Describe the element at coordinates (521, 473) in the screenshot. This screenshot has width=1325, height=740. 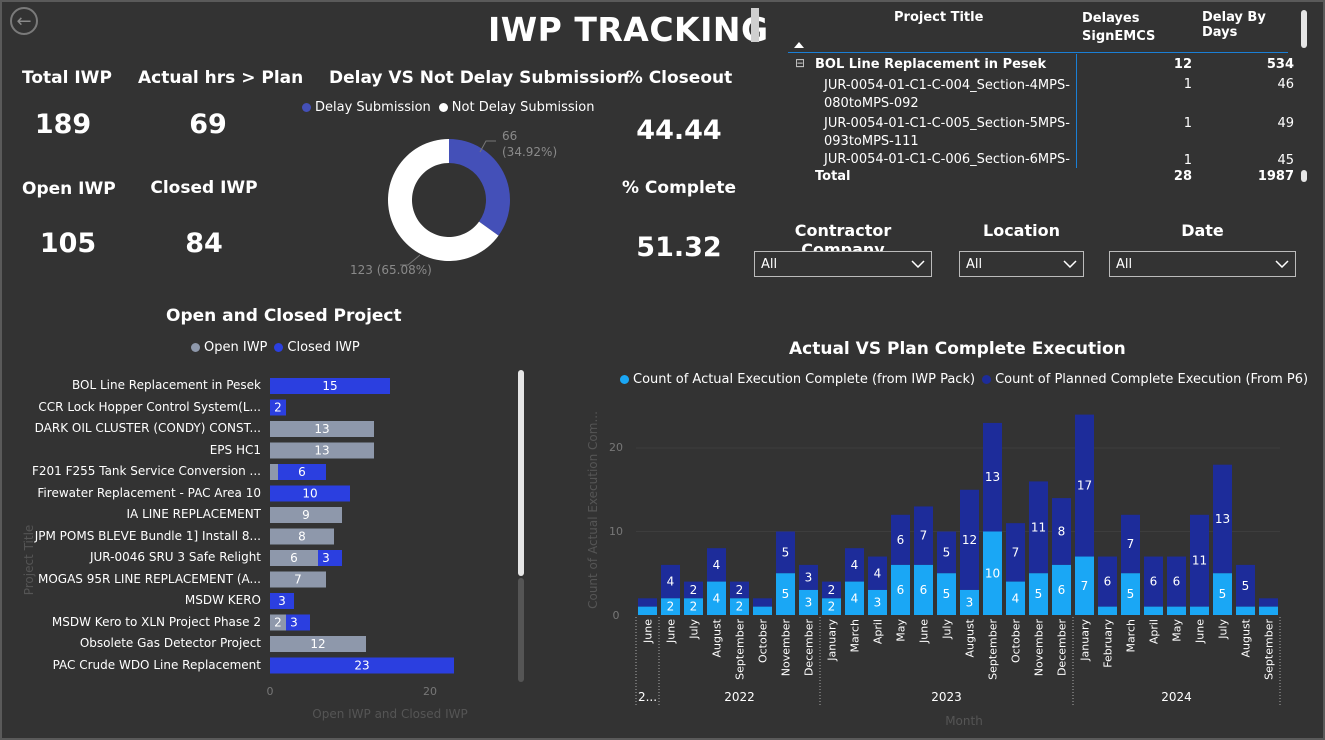
I see `hbar-scrollbar` at that location.